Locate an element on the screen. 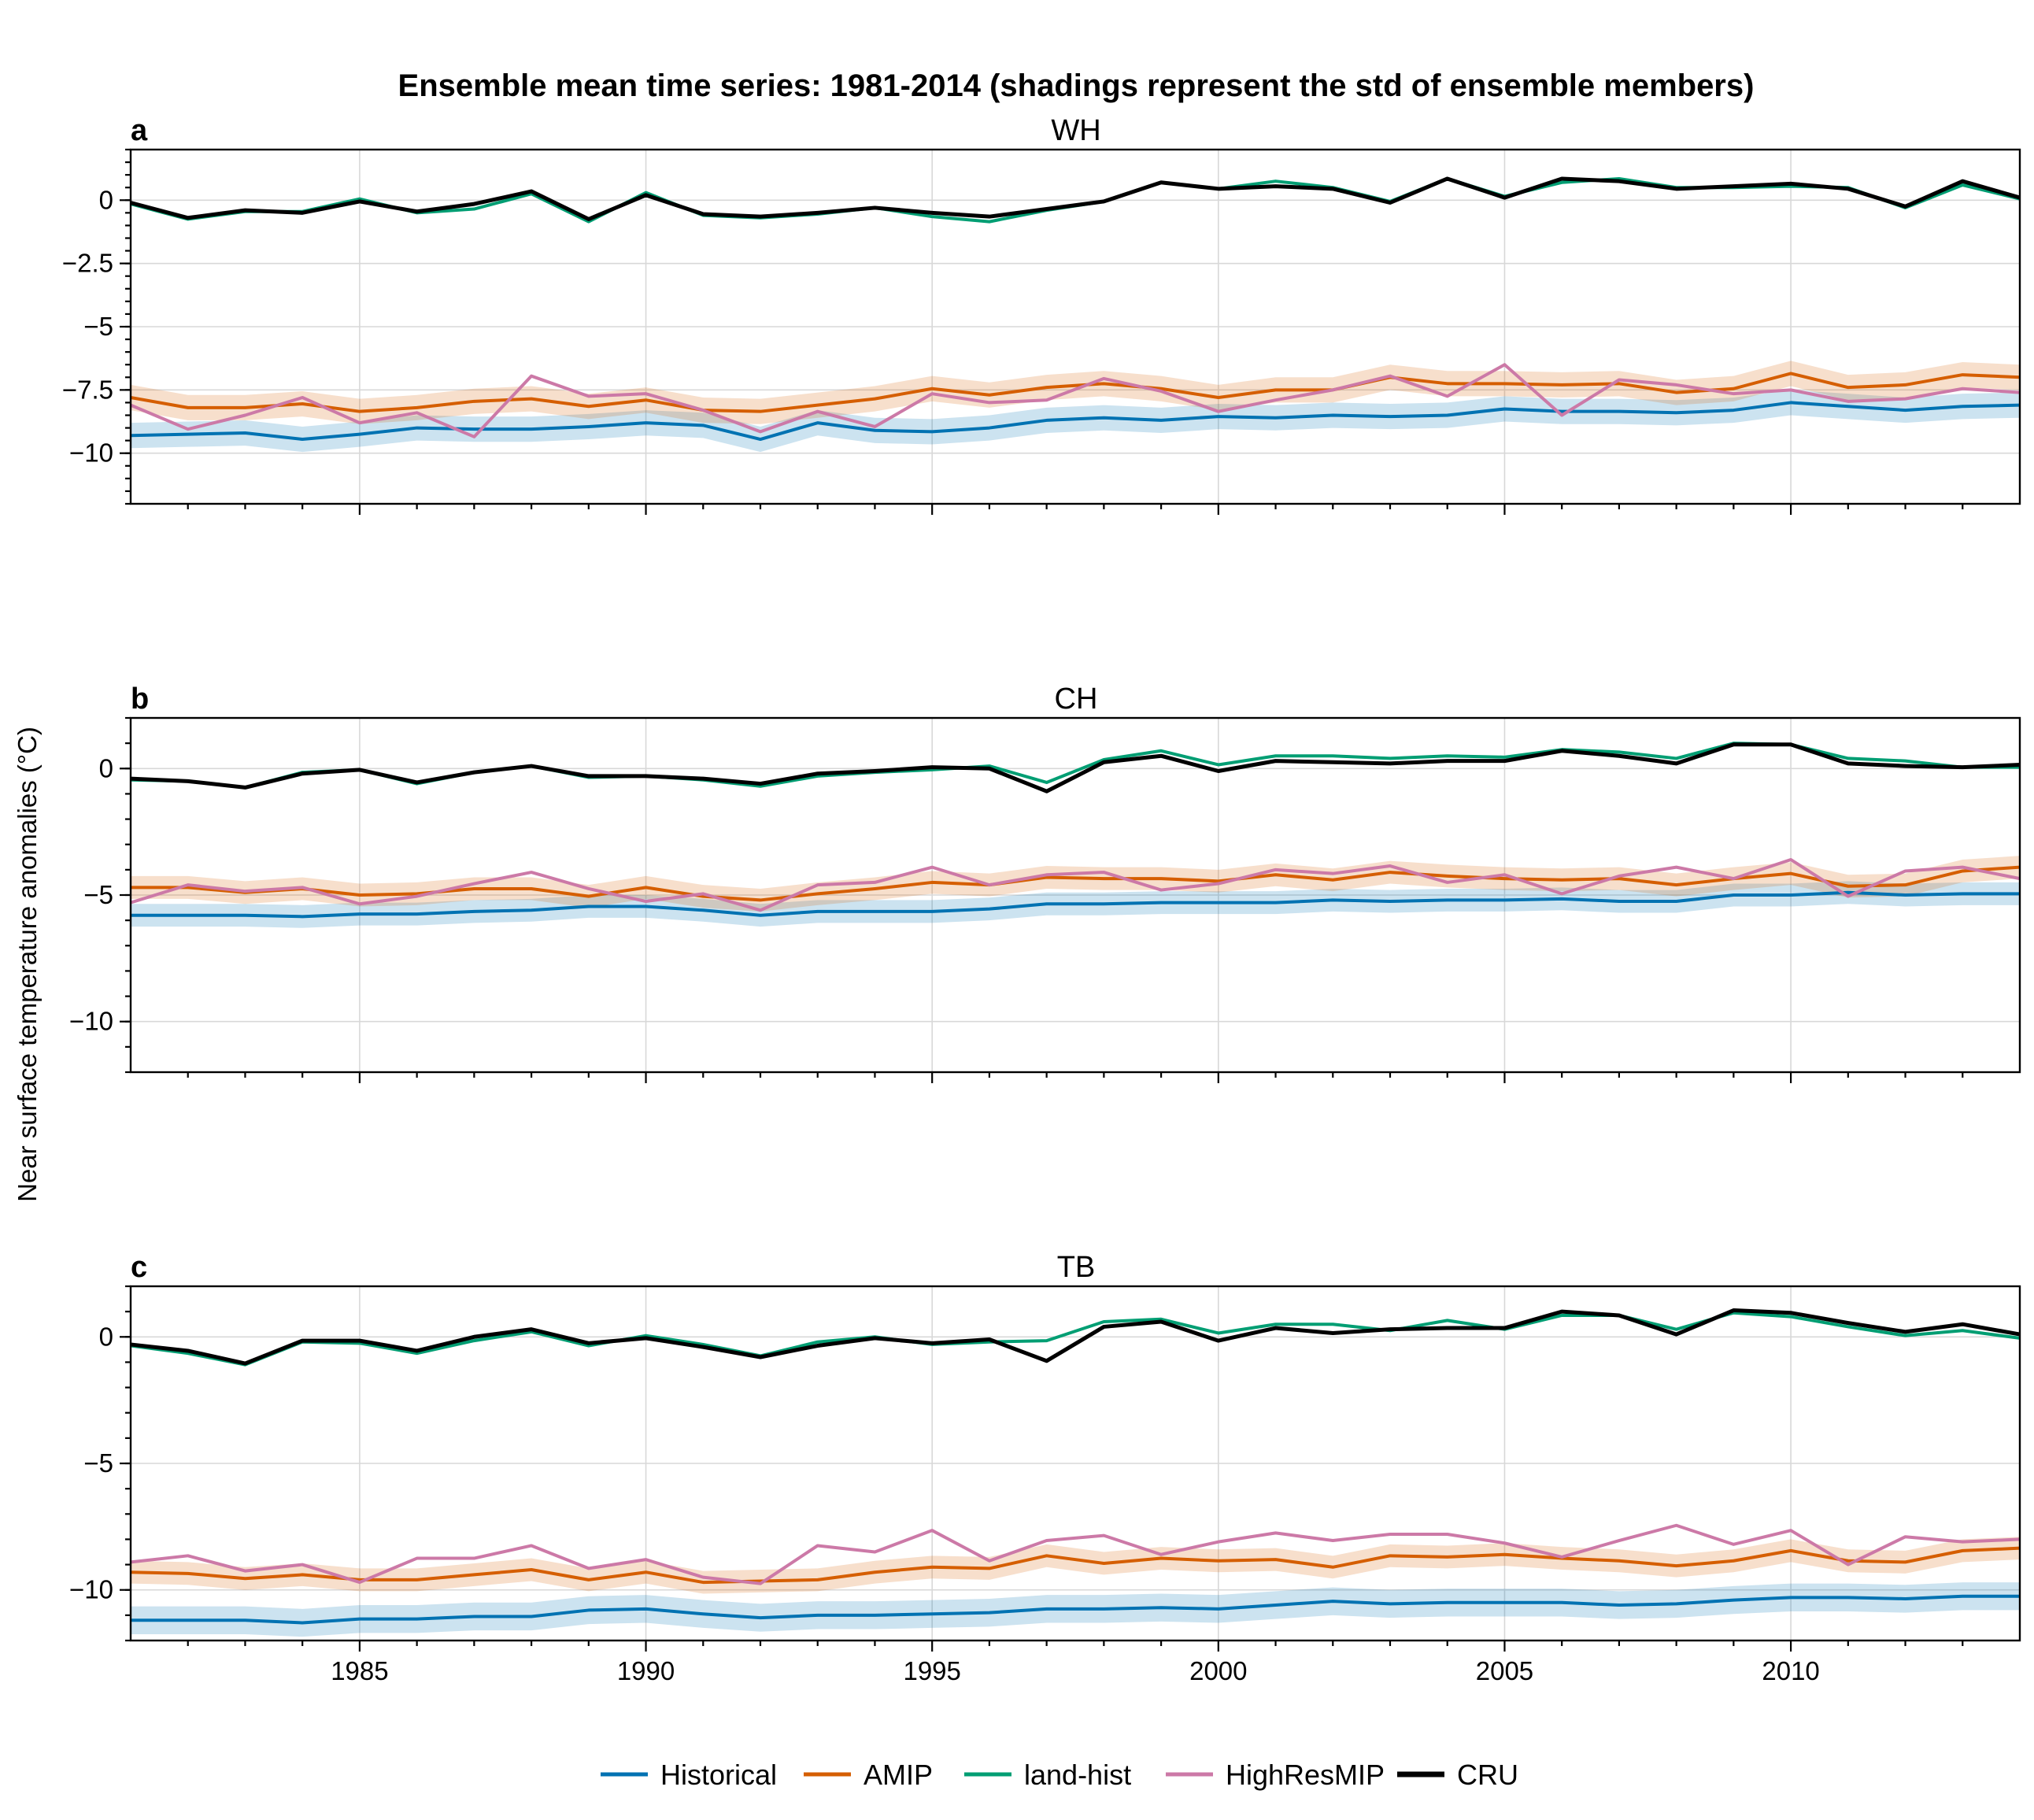 The height and width of the screenshot is (1820, 2034). x-tick-label: 1990 is located at coordinates (646, 1670).